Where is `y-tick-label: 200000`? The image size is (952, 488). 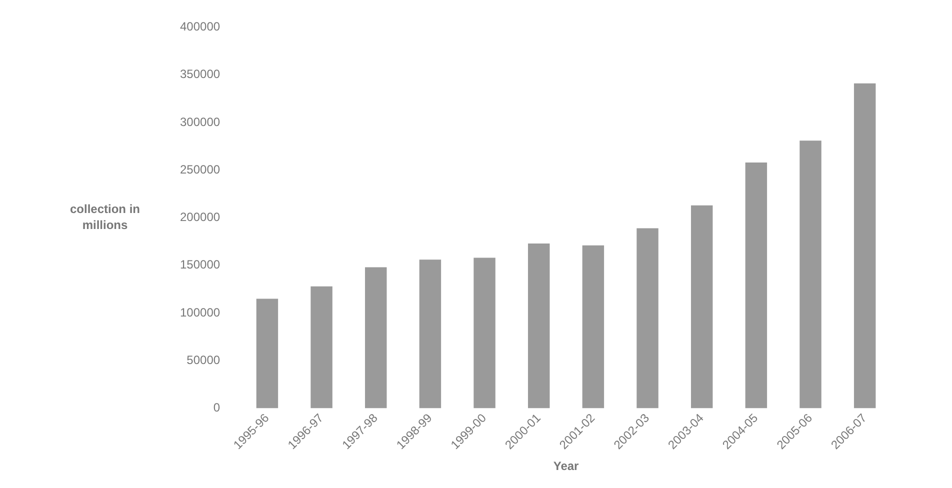 y-tick-label: 200000 is located at coordinates (200, 217).